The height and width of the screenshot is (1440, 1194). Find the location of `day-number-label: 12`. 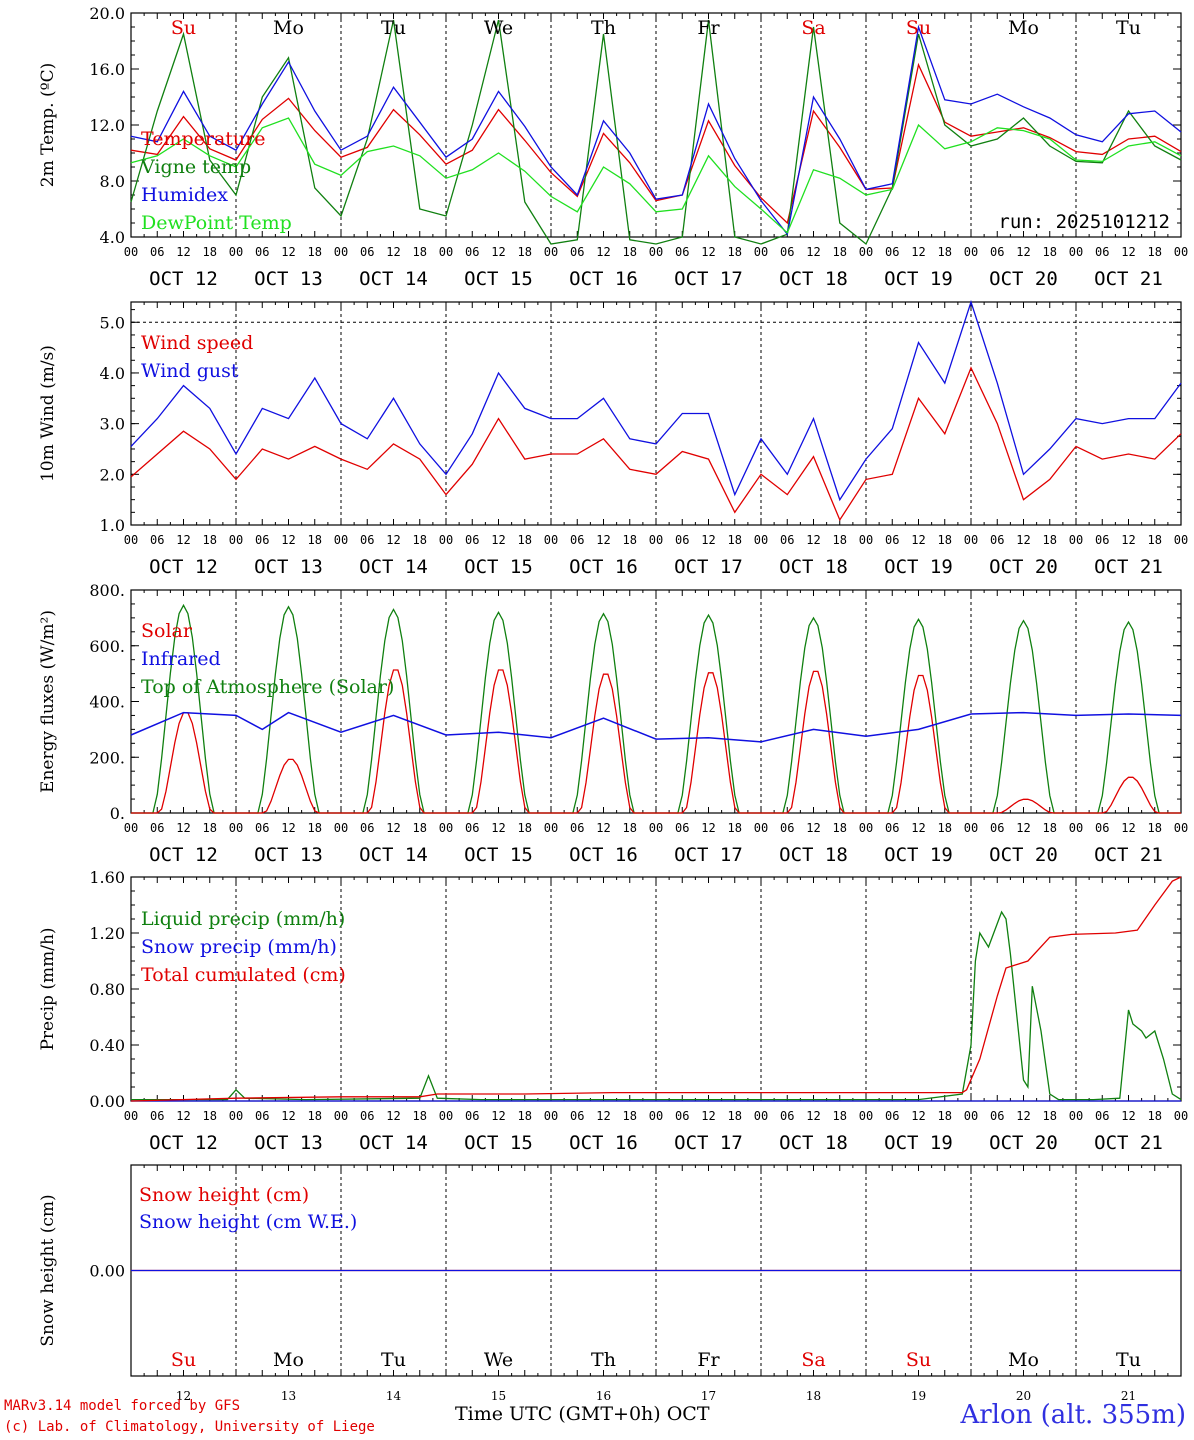

day-number-label: 12 is located at coordinates (183, 1396).